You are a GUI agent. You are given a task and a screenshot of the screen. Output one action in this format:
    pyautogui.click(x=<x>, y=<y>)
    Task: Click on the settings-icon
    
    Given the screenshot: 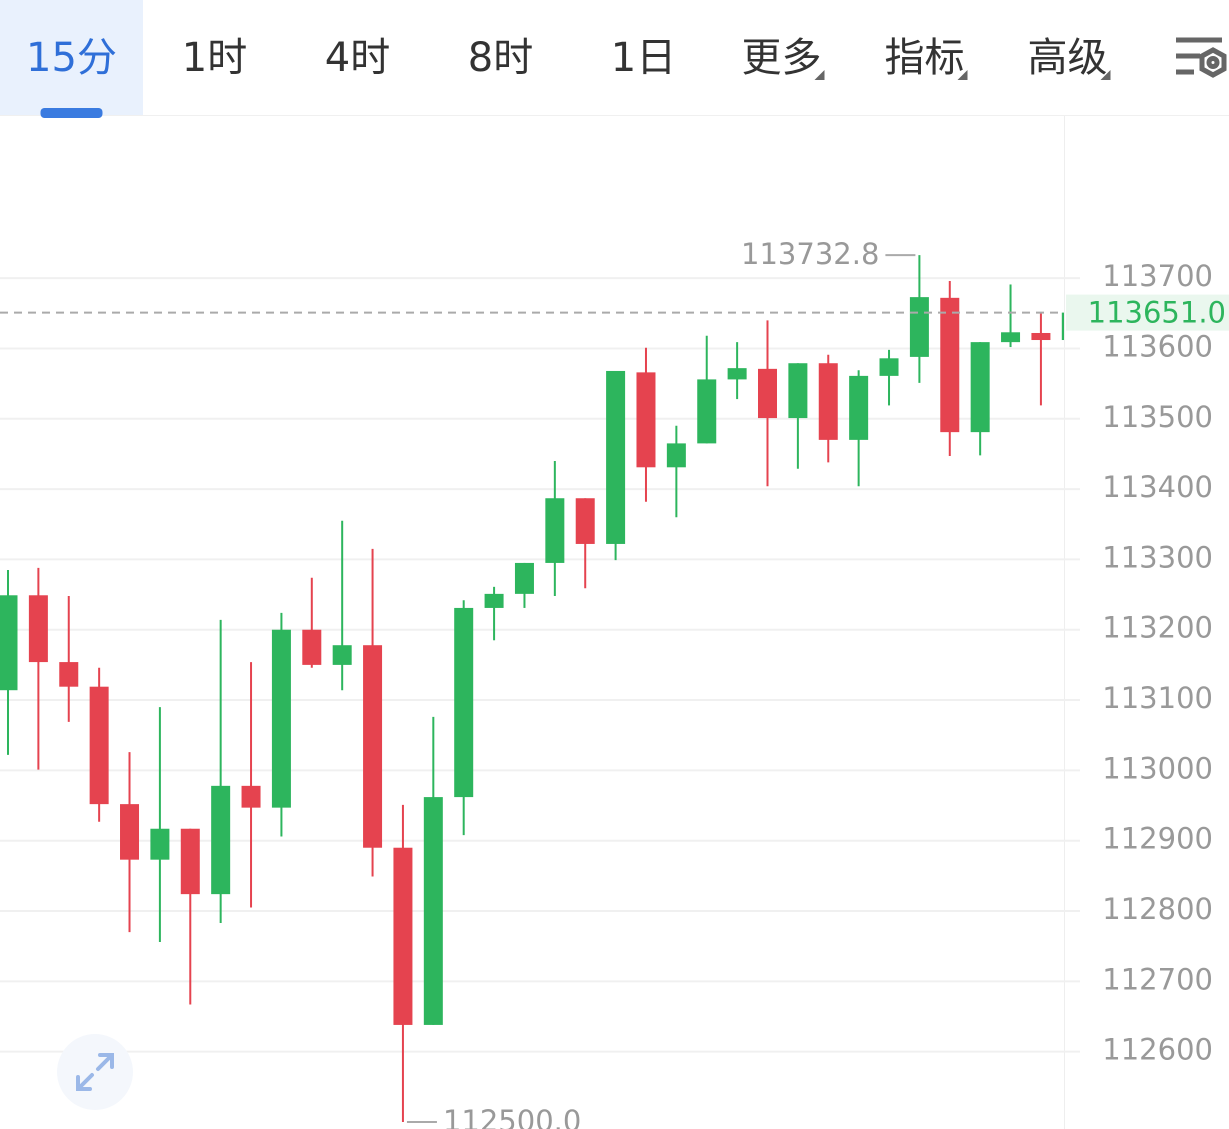 What is the action you would take?
    pyautogui.click(x=1201, y=57)
    